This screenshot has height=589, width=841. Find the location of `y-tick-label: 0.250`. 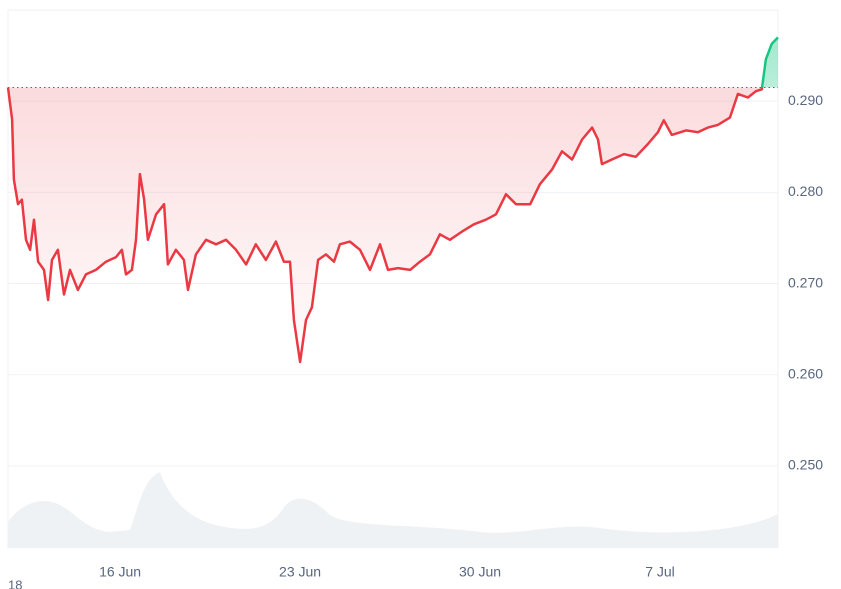

y-tick-label: 0.250 is located at coordinates (805, 465).